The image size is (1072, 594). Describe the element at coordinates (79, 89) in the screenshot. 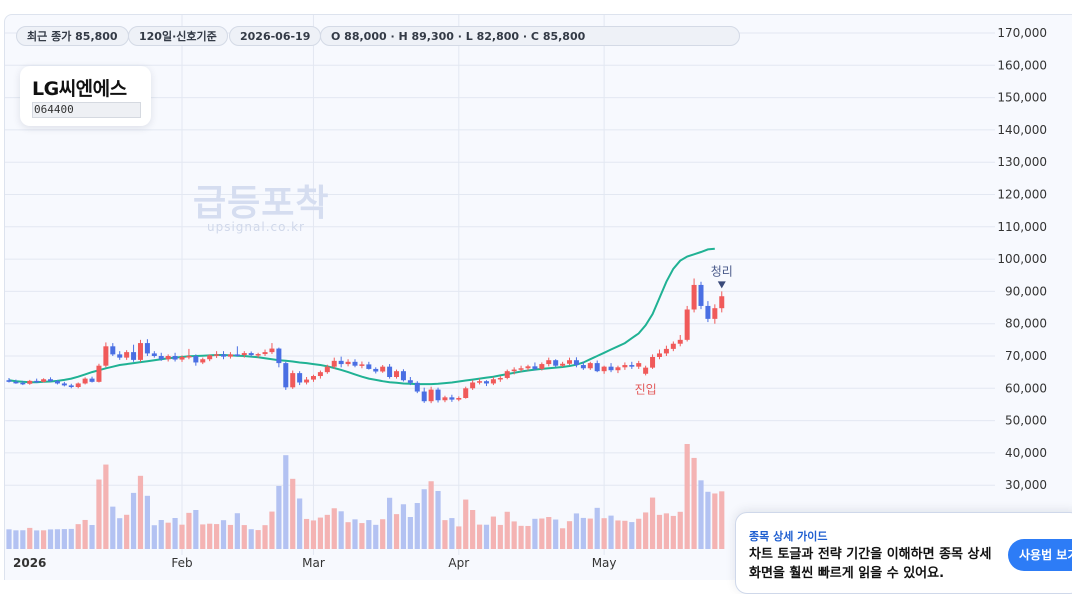

I see `stock-name: LG씨엔에스` at that location.